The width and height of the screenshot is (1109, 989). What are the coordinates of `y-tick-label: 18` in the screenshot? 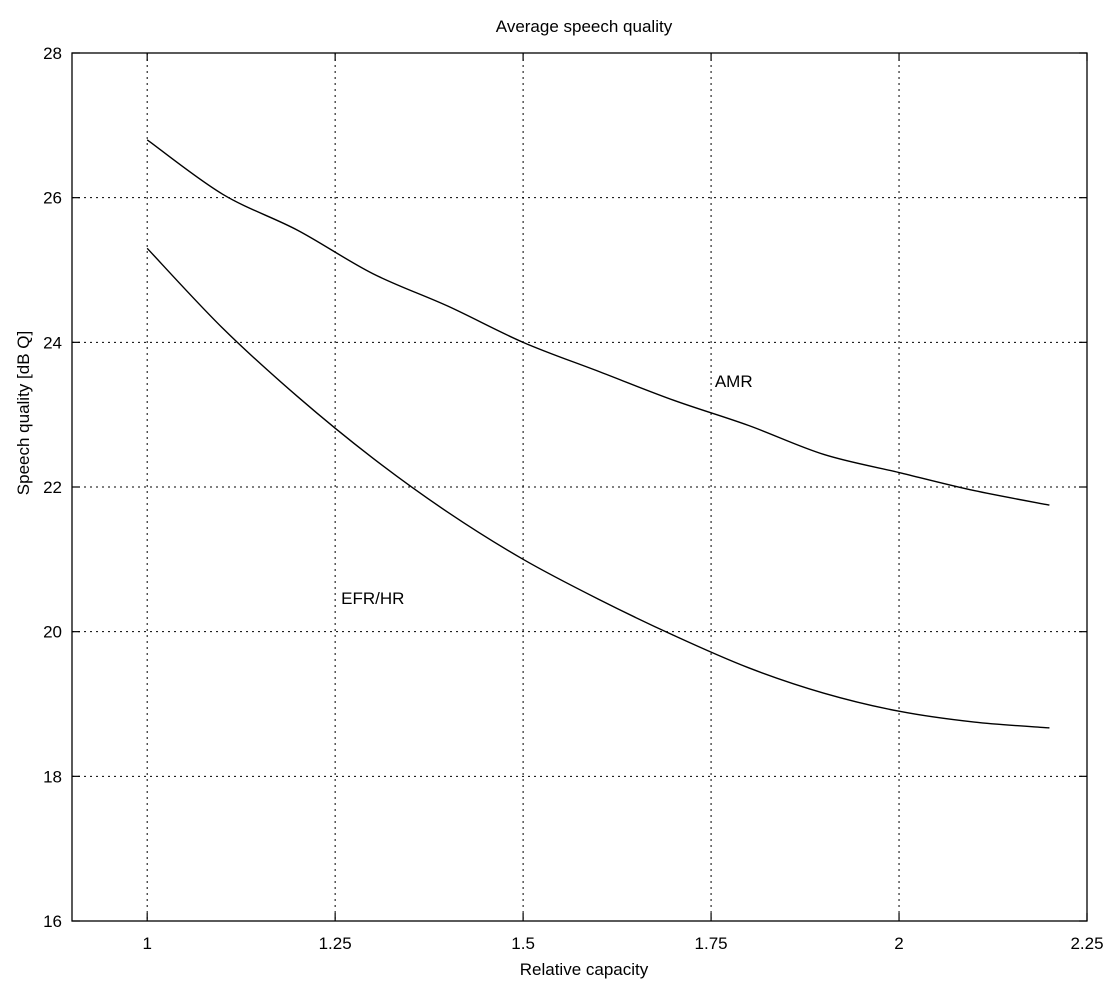 It's located at (52, 776).